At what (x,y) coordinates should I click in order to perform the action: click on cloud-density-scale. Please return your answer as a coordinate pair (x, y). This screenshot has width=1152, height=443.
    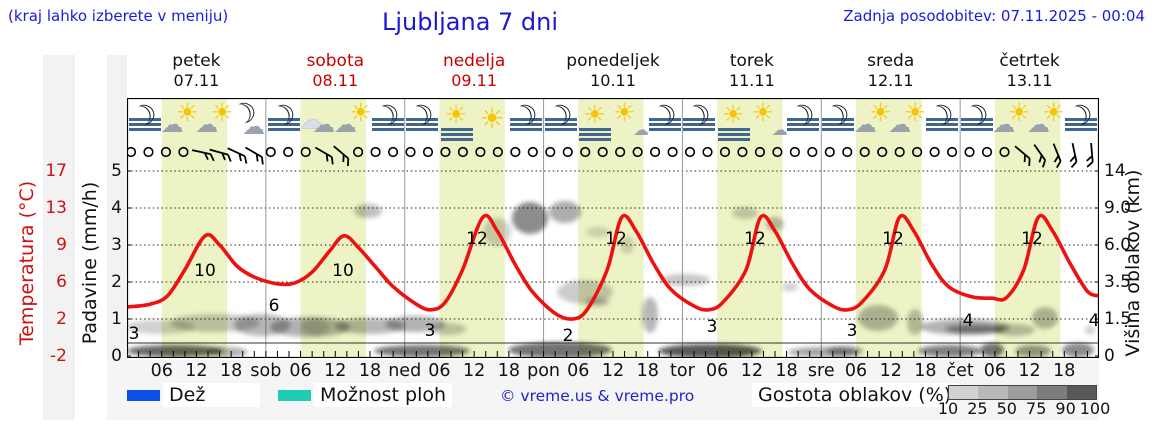
    Looking at the image, I should click on (1022, 392).